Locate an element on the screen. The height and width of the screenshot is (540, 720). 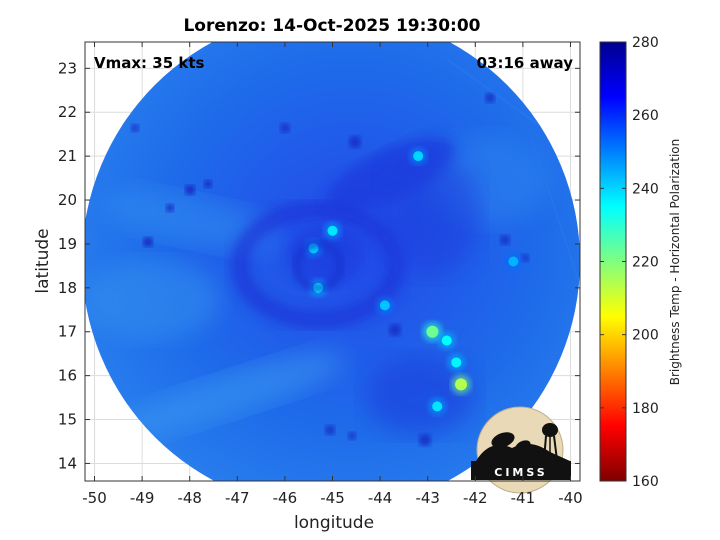
y-tick-label: 18 is located at coordinates (67, 288).